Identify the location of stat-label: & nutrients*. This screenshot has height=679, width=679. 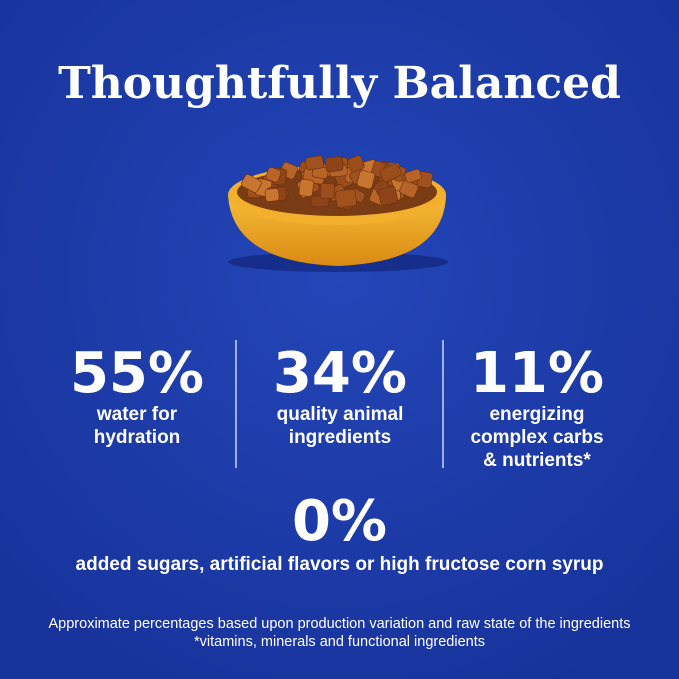
(537, 460).